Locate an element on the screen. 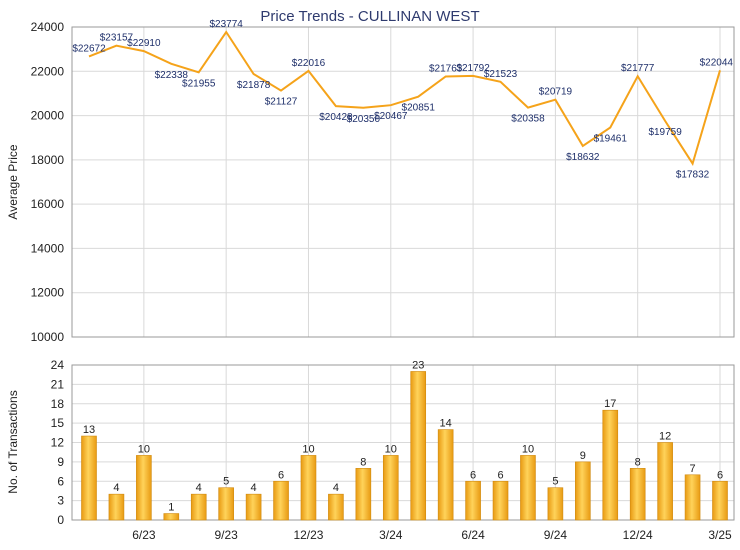  transaction-bar-label: 7 is located at coordinates (693, 469).